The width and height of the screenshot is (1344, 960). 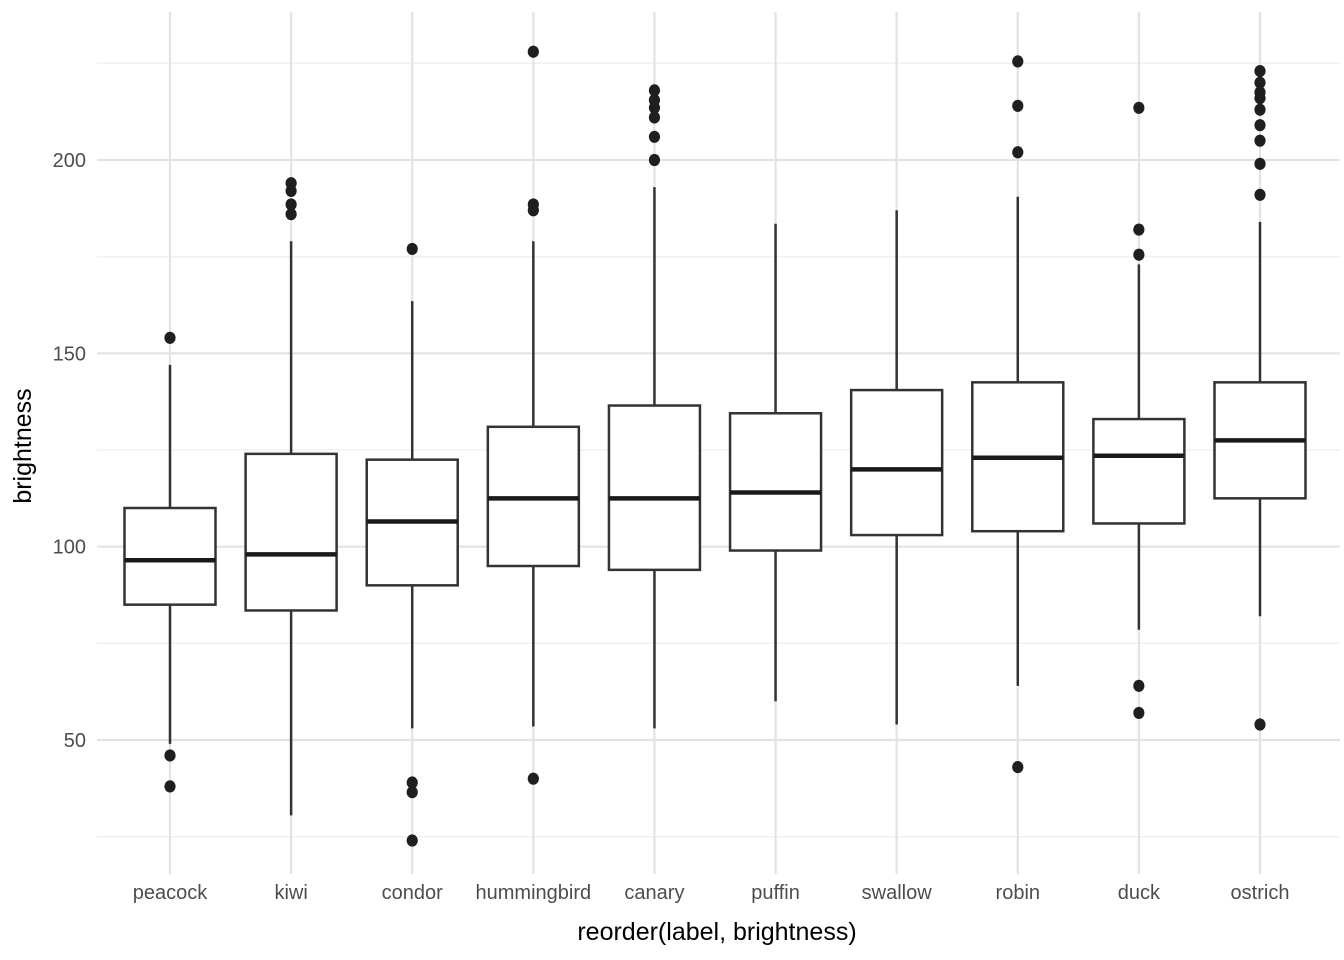 What do you see at coordinates (69, 548) in the screenshot?
I see `y-tick-label: 100` at bounding box center [69, 548].